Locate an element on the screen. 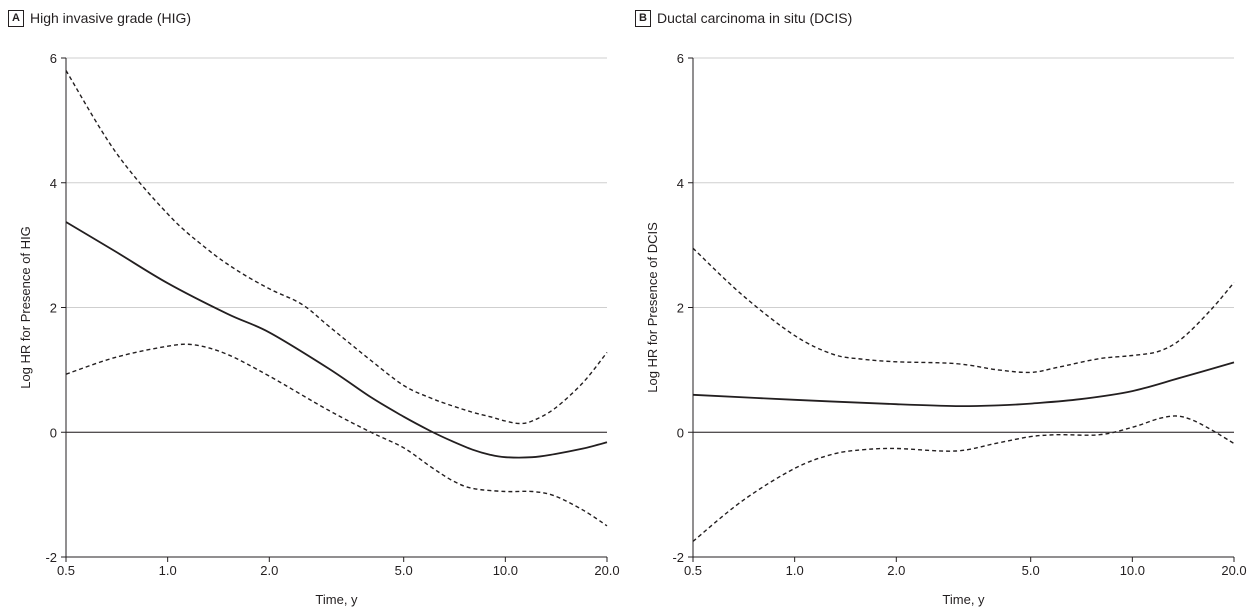  y-axis-label: Log HR for Presence of HIG is located at coordinates (25, 307).